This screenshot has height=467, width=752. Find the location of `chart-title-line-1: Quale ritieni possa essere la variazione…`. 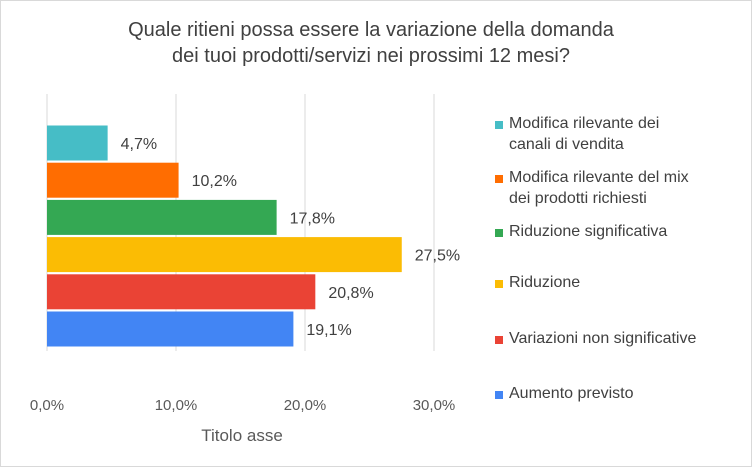

chart-title-line-1: Quale ritieni possa essere la variazione… is located at coordinates (371, 30).